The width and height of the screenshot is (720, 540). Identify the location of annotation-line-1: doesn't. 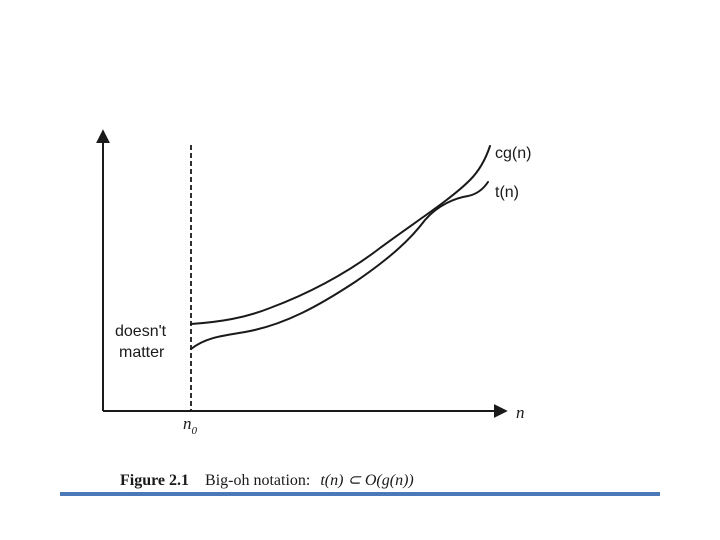
(141, 331).